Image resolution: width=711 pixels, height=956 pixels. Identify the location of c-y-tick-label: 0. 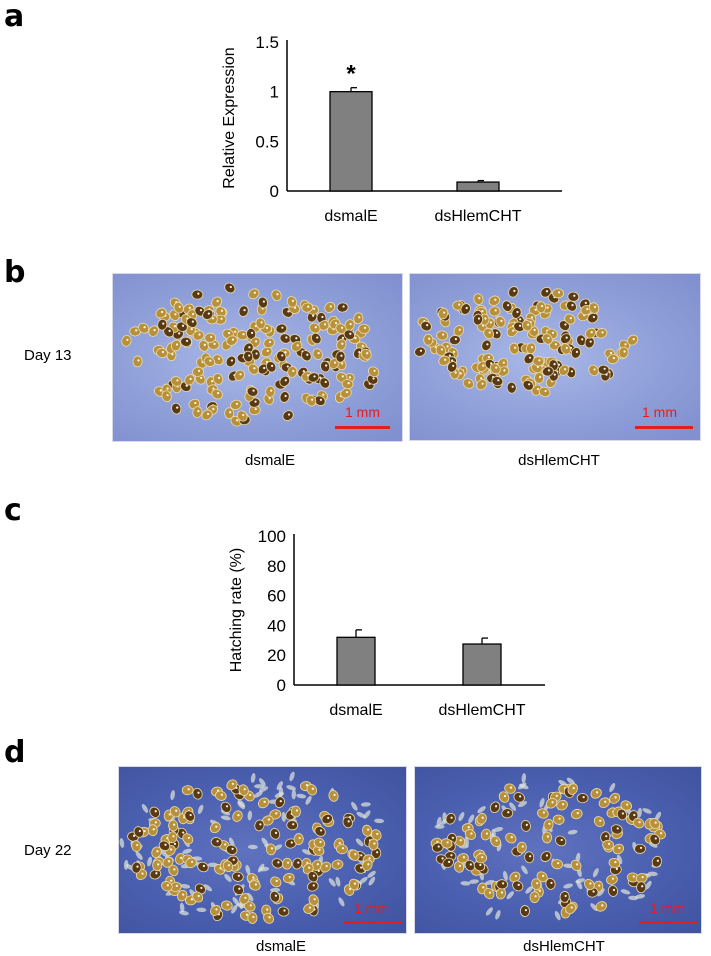
(281, 685).